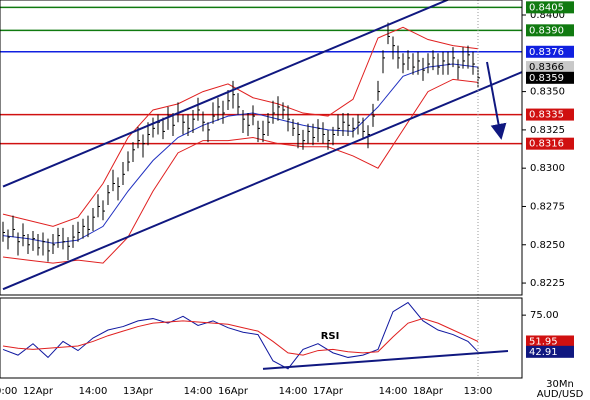  What do you see at coordinates (544, 315) in the screenshot?
I see `y-tick-label: 75.00` at bounding box center [544, 315].